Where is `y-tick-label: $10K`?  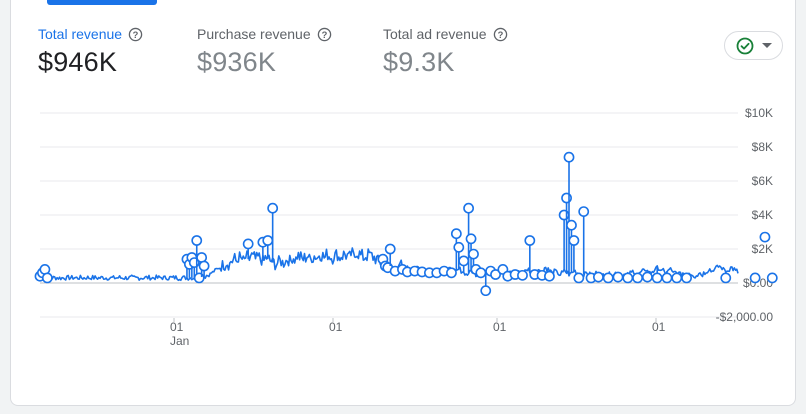 y-tick-label: $10K is located at coordinates (759, 113).